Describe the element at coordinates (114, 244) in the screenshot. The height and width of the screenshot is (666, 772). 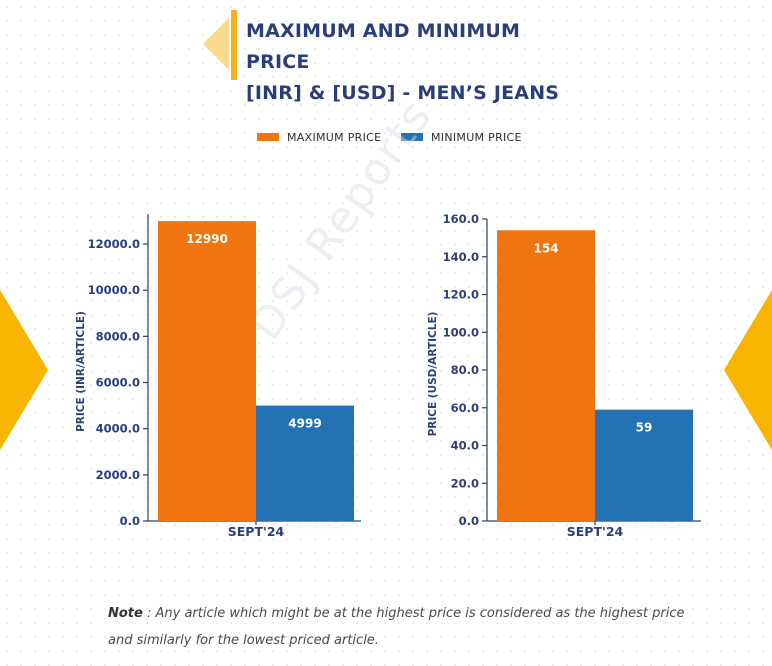
I see `y-tick-label: 12000.0` at that location.